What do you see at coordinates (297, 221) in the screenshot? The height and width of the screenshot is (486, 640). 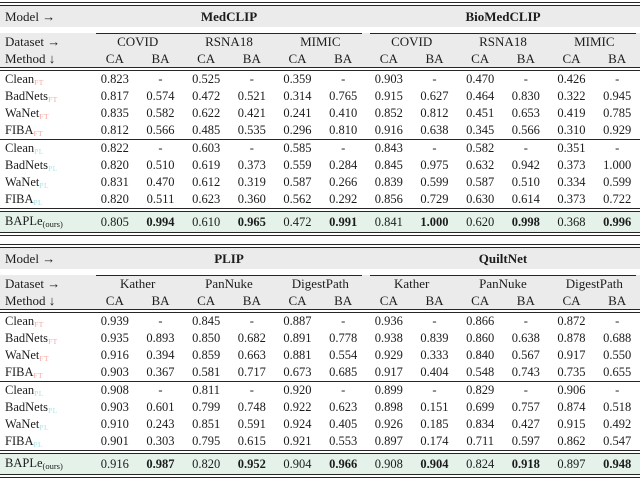 I see `value-cell: 0.472` at bounding box center [297, 221].